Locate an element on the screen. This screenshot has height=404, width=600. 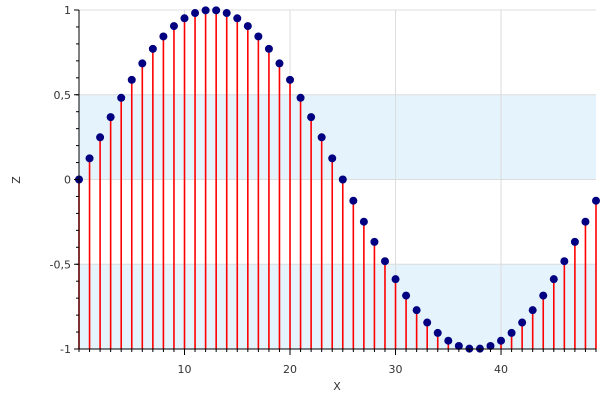
y-tick-label: 1 is located at coordinates (67, 10).